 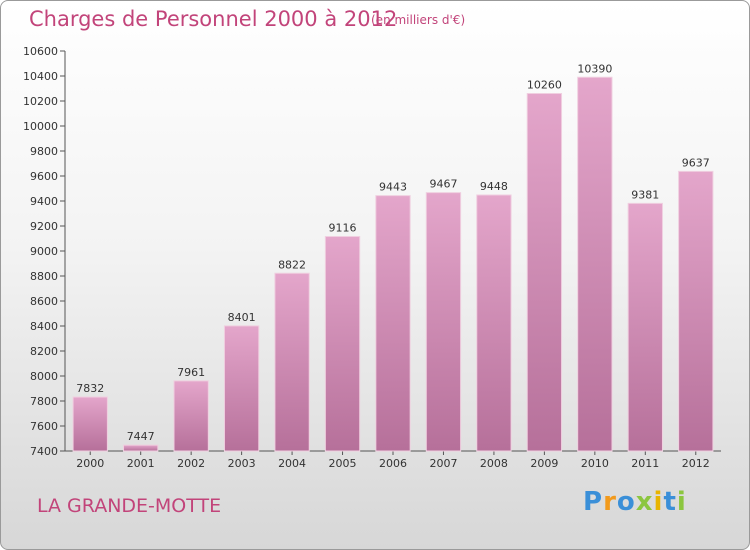 I want to click on x-tick-label-2008: 2008, so click(x=494, y=463).